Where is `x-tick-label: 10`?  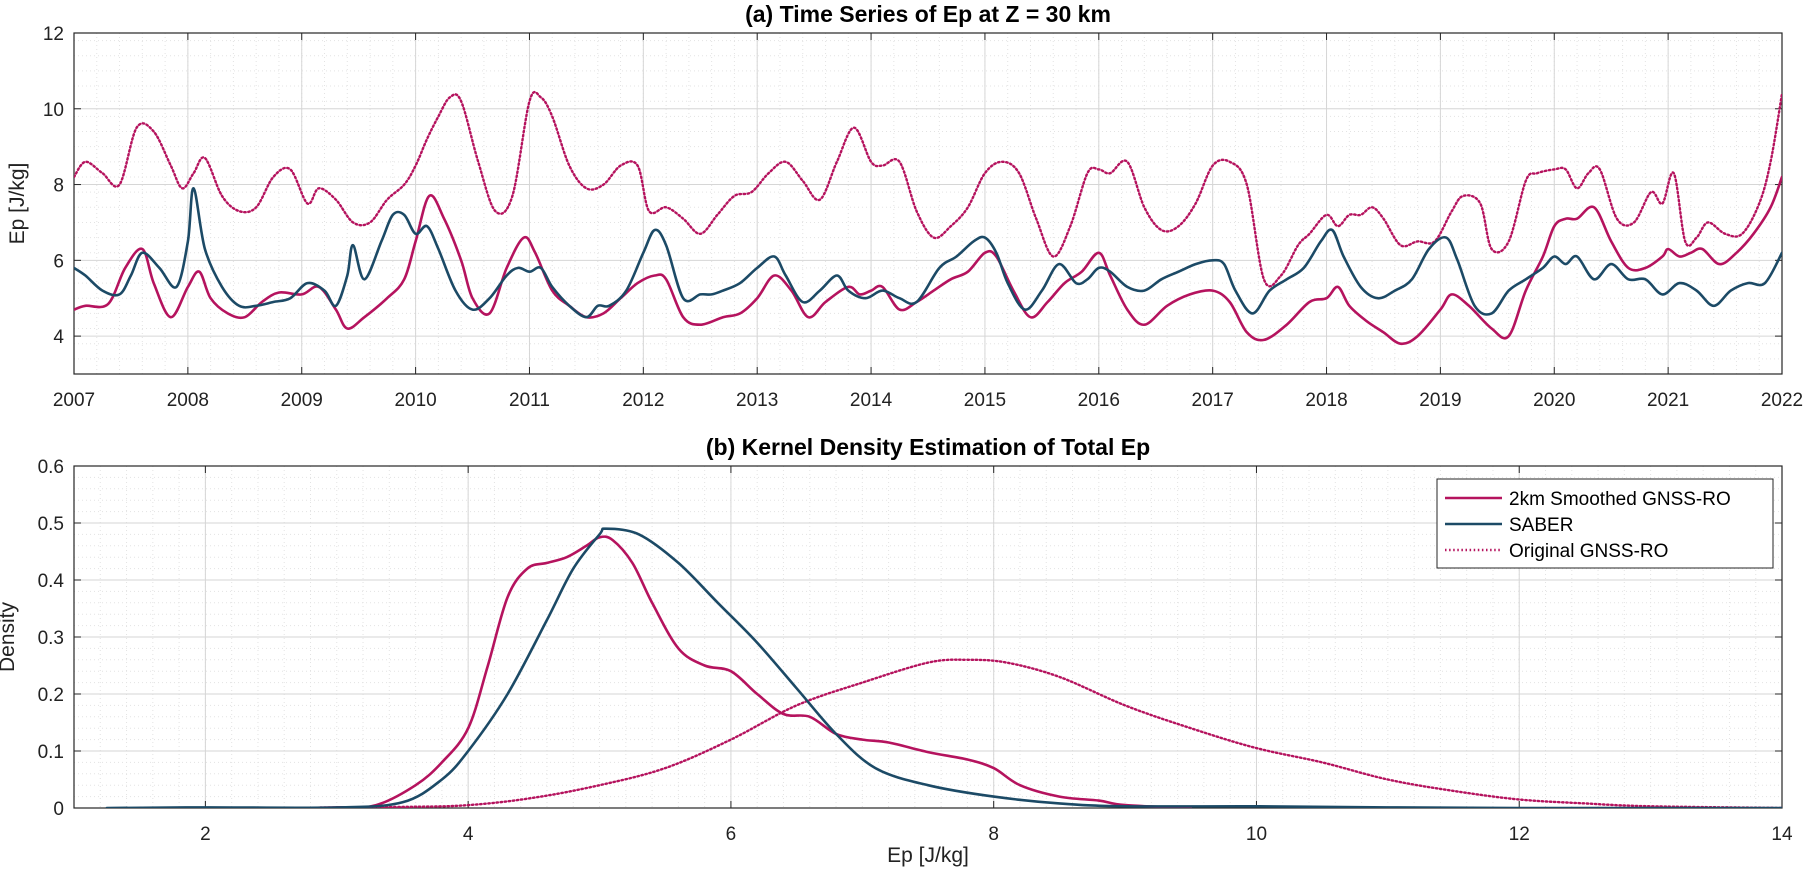 x-tick-label: 10 is located at coordinates (1256, 834).